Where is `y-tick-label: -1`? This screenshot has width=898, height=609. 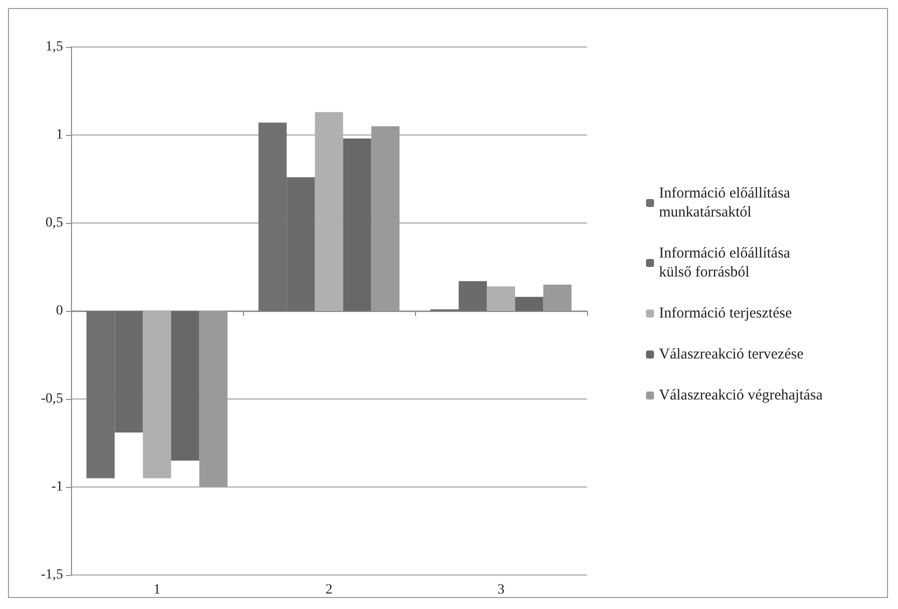
y-tick-label: -1 is located at coordinates (57, 487).